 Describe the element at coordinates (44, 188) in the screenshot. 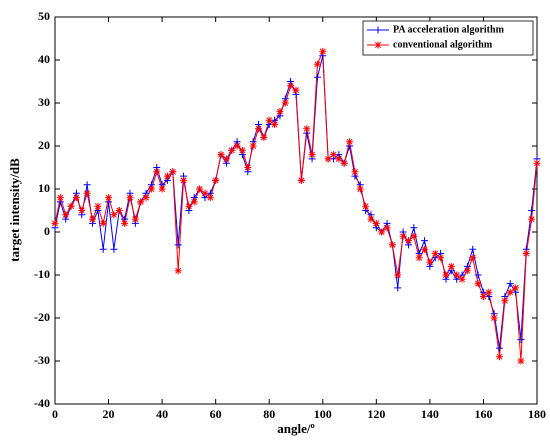

I see `y-tick-label: 10` at that location.